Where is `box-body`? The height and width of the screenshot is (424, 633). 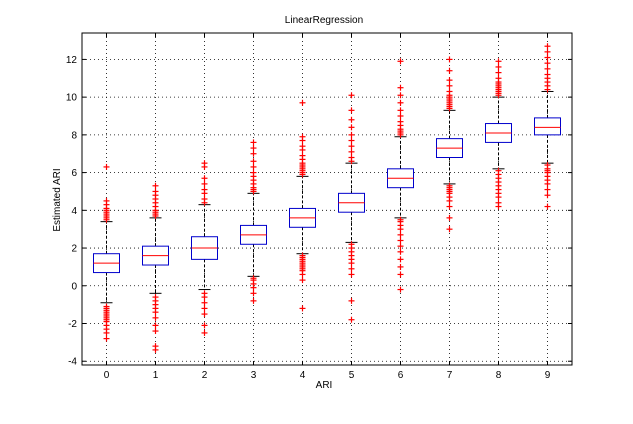
box-body is located at coordinates (547, 126).